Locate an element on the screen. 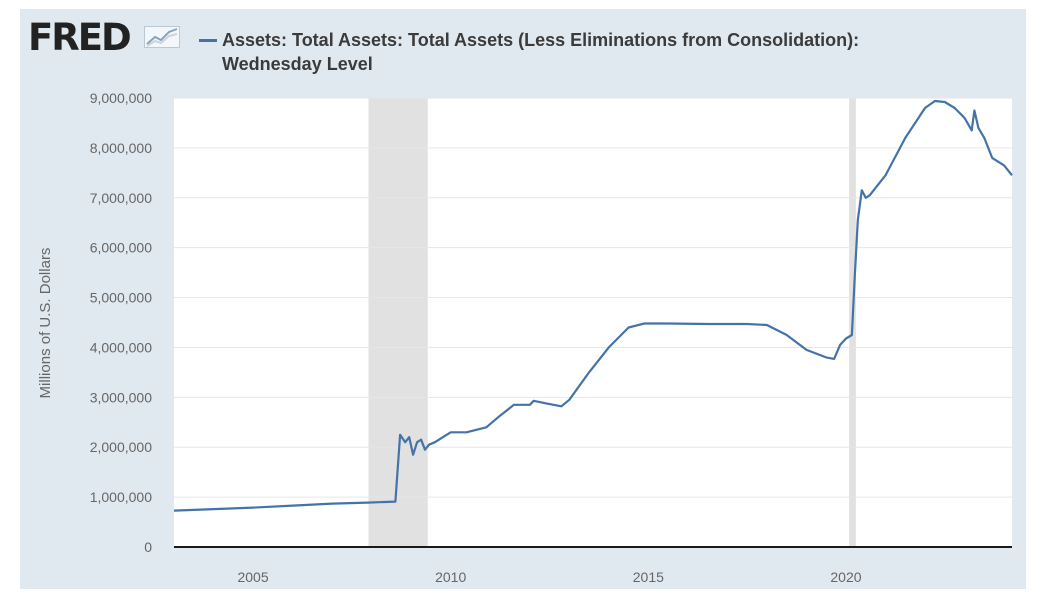 This screenshot has height=598, width=1046. x-tick-label: 2020 is located at coordinates (845, 577).